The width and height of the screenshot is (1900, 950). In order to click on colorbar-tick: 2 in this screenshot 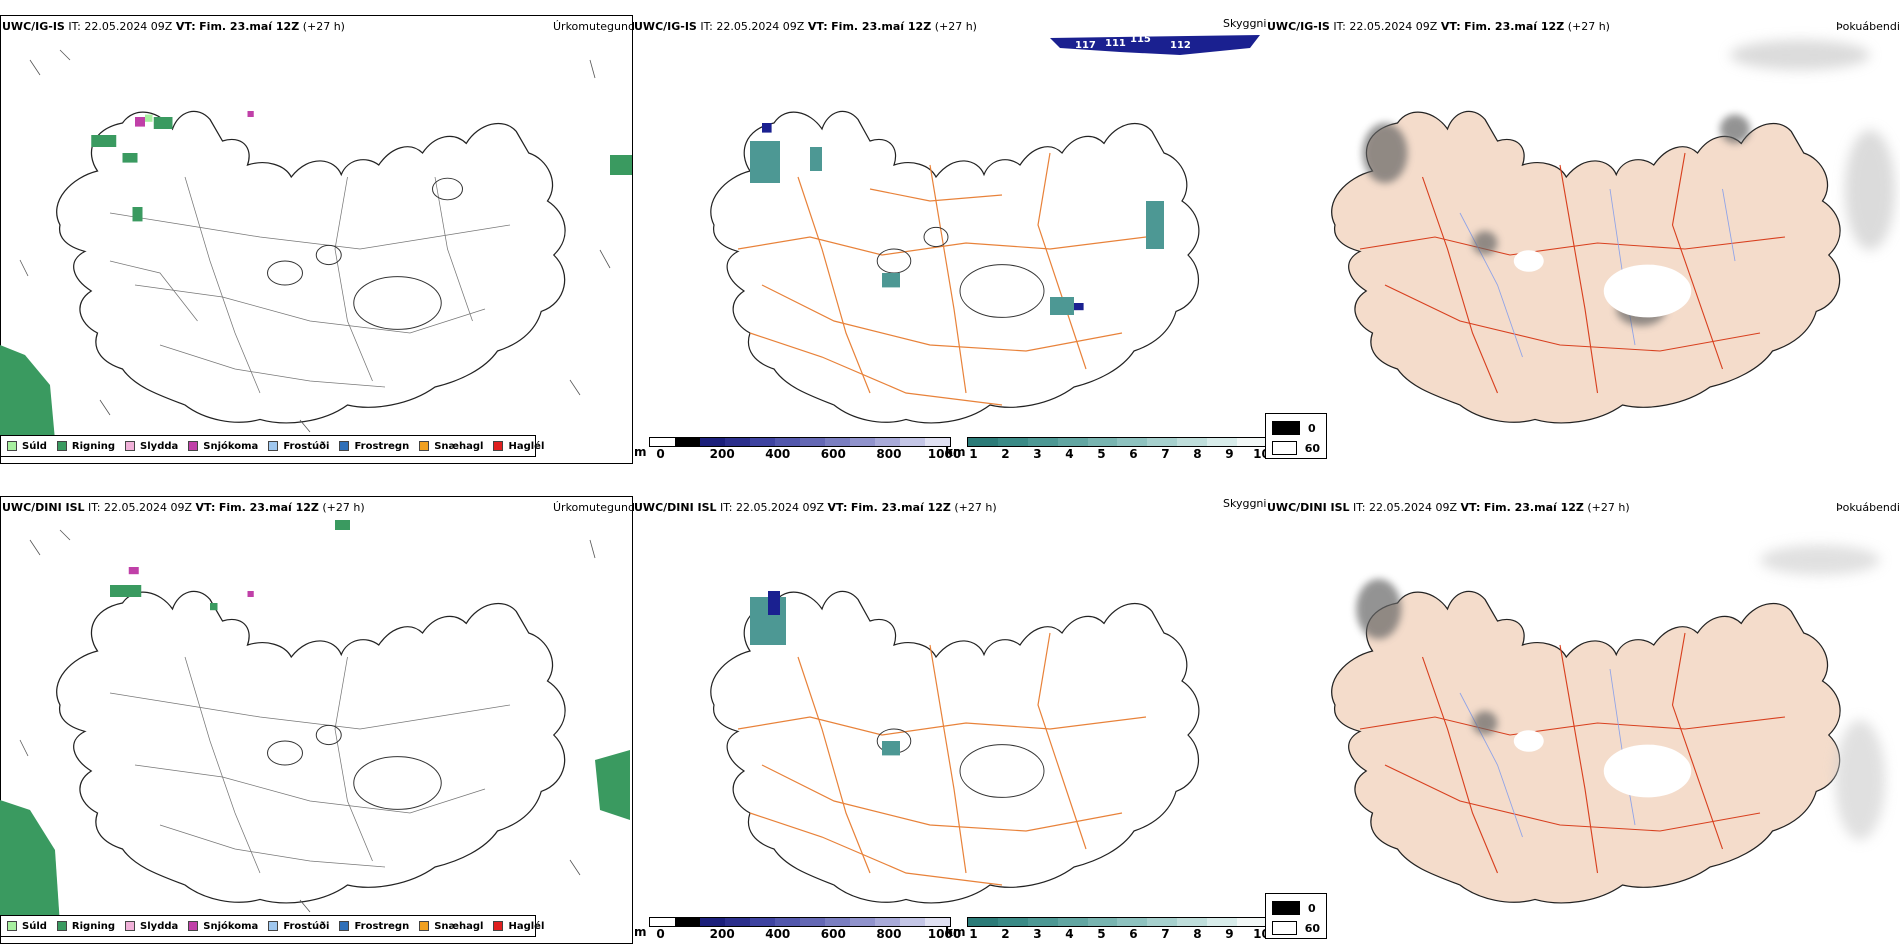, I will do `click(1005, 454)`.